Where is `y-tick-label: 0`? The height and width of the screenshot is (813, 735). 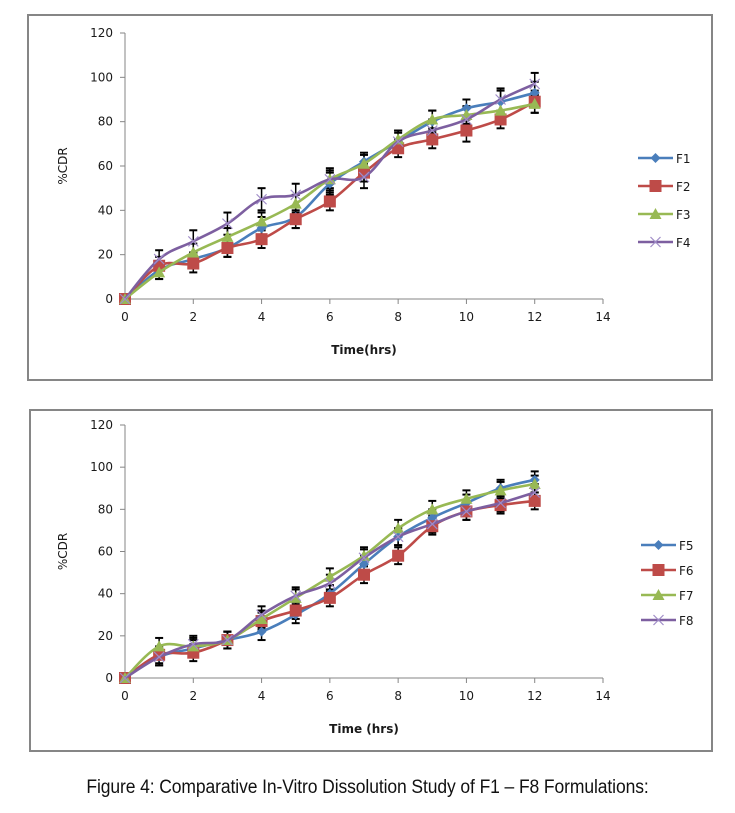 y-tick-label: 0 is located at coordinates (109, 678).